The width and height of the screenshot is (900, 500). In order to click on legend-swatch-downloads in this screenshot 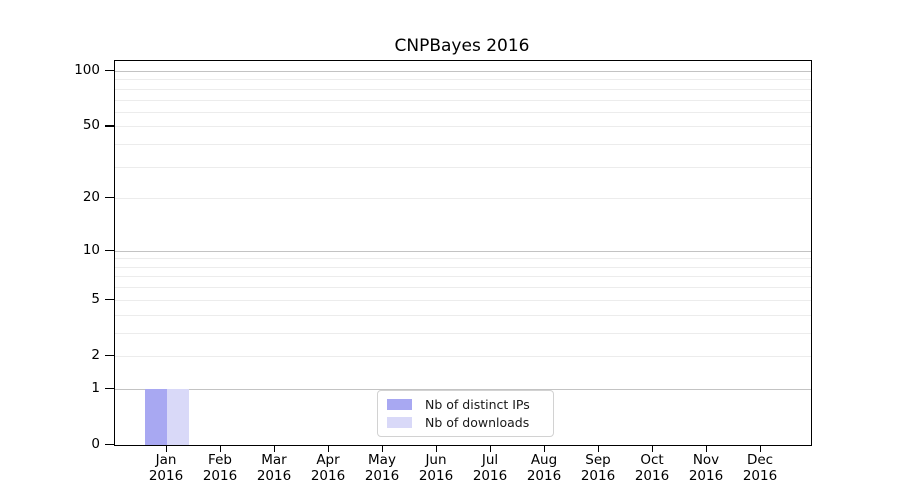, I will do `click(399, 423)`.